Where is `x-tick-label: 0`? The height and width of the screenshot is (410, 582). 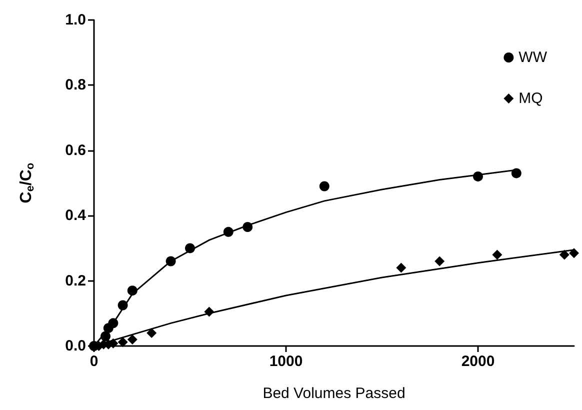
x-tick-label: 0 is located at coordinates (94, 361).